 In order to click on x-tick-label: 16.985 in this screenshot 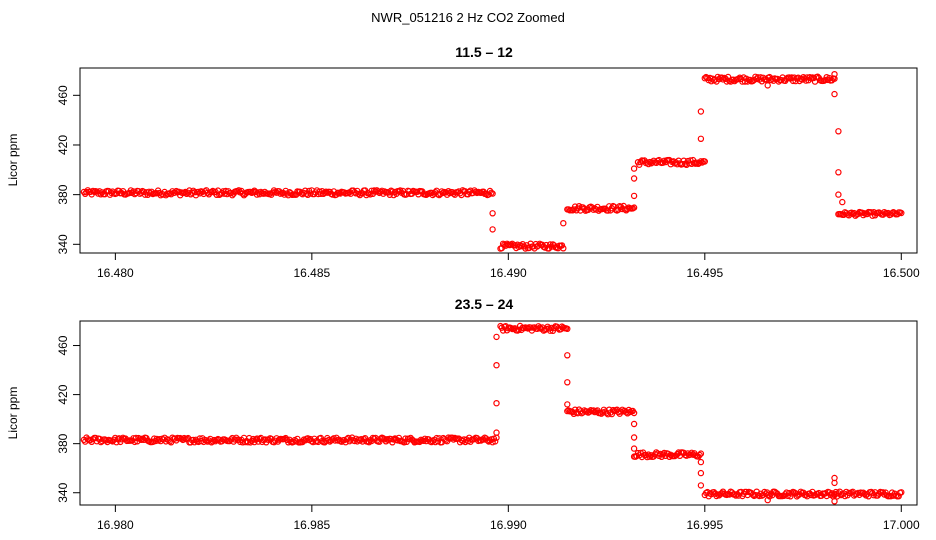, I will do `click(311, 525)`.